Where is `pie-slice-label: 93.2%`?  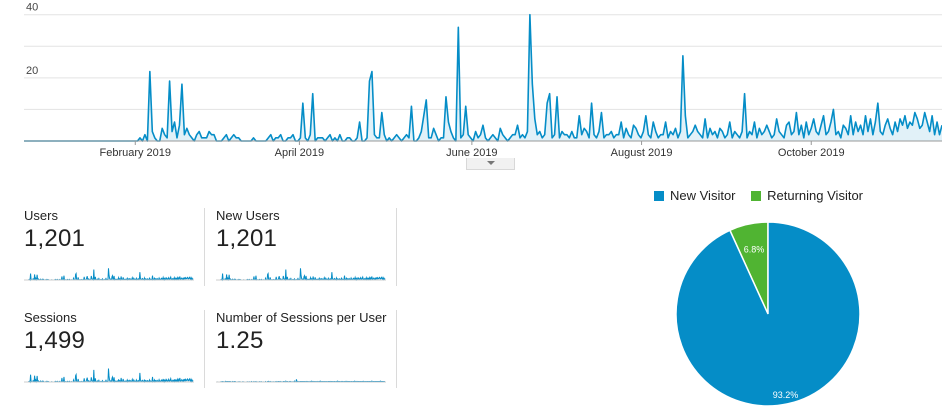
pie-slice-label: 93.2% is located at coordinates (786, 395).